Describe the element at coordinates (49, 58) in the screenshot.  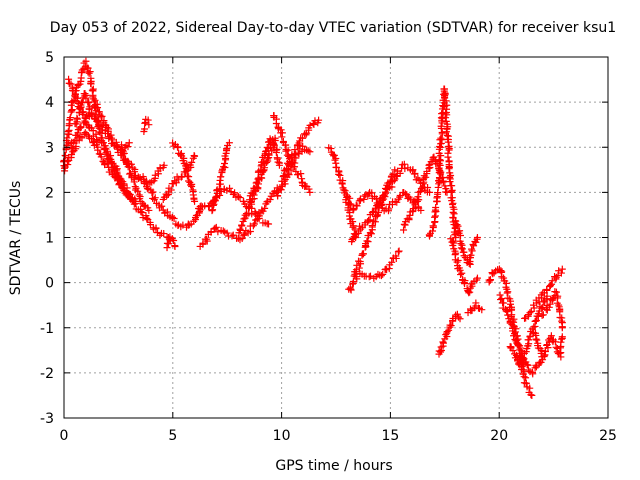
I see `y-tick-label: 5` at that location.